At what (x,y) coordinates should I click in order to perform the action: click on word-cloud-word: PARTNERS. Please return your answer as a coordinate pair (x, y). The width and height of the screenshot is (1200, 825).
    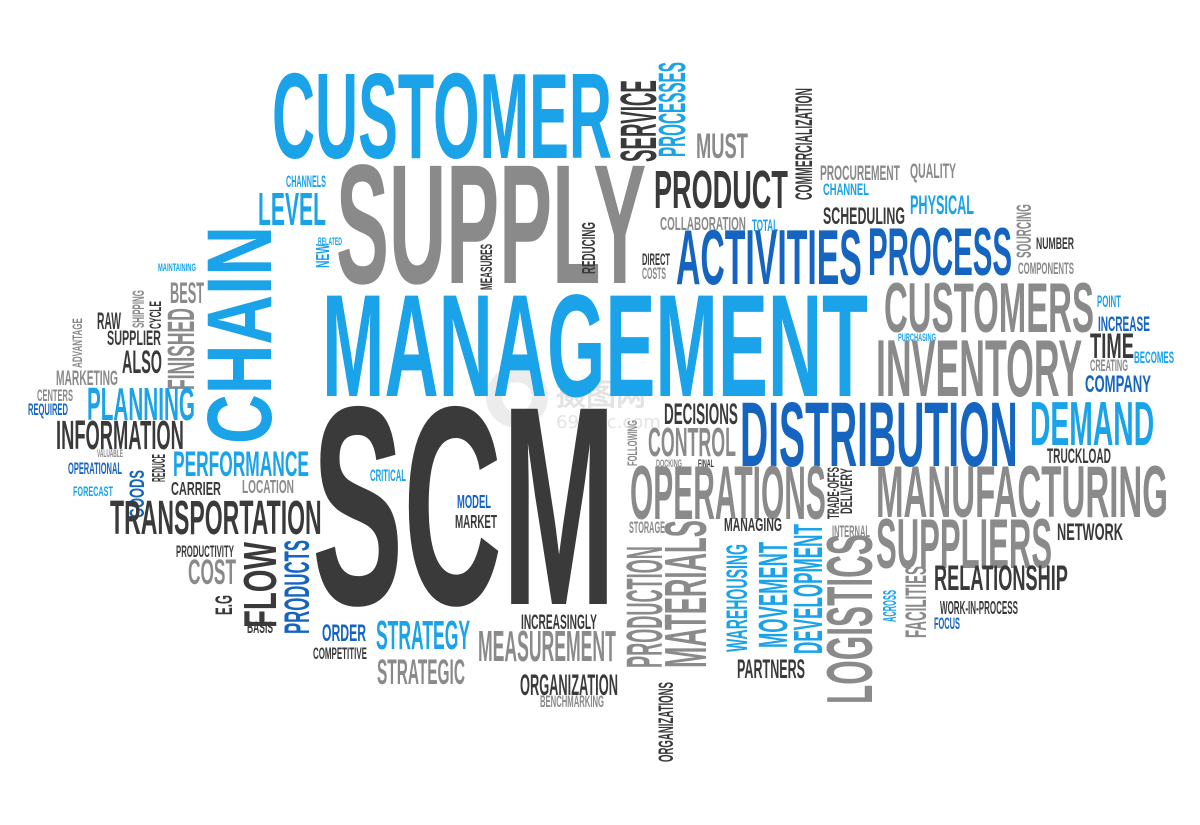
    Looking at the image, I should click on (771, 669).